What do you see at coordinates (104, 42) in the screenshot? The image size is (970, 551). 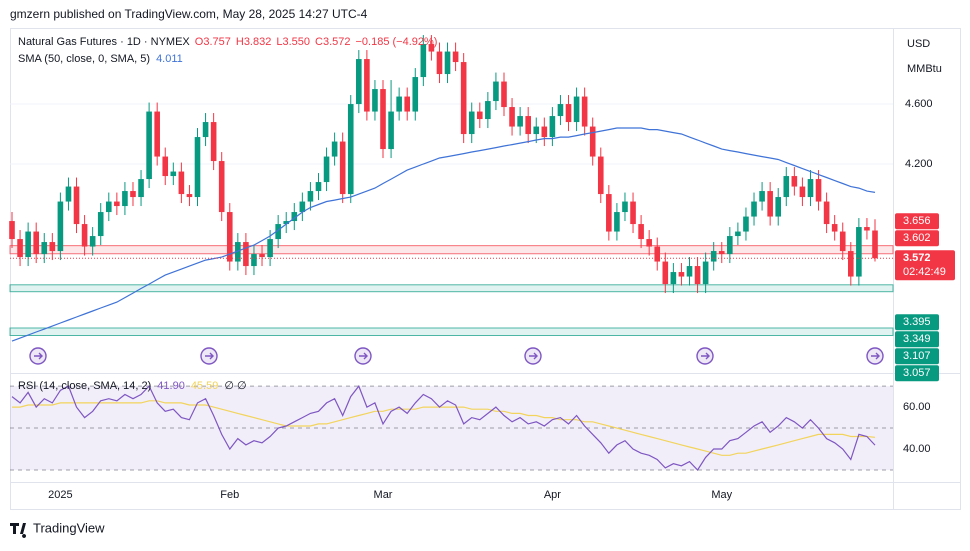 I see `symbol-name: Natural Gas Futures · 1D · NYMEX` at bounding box center [104, 42].